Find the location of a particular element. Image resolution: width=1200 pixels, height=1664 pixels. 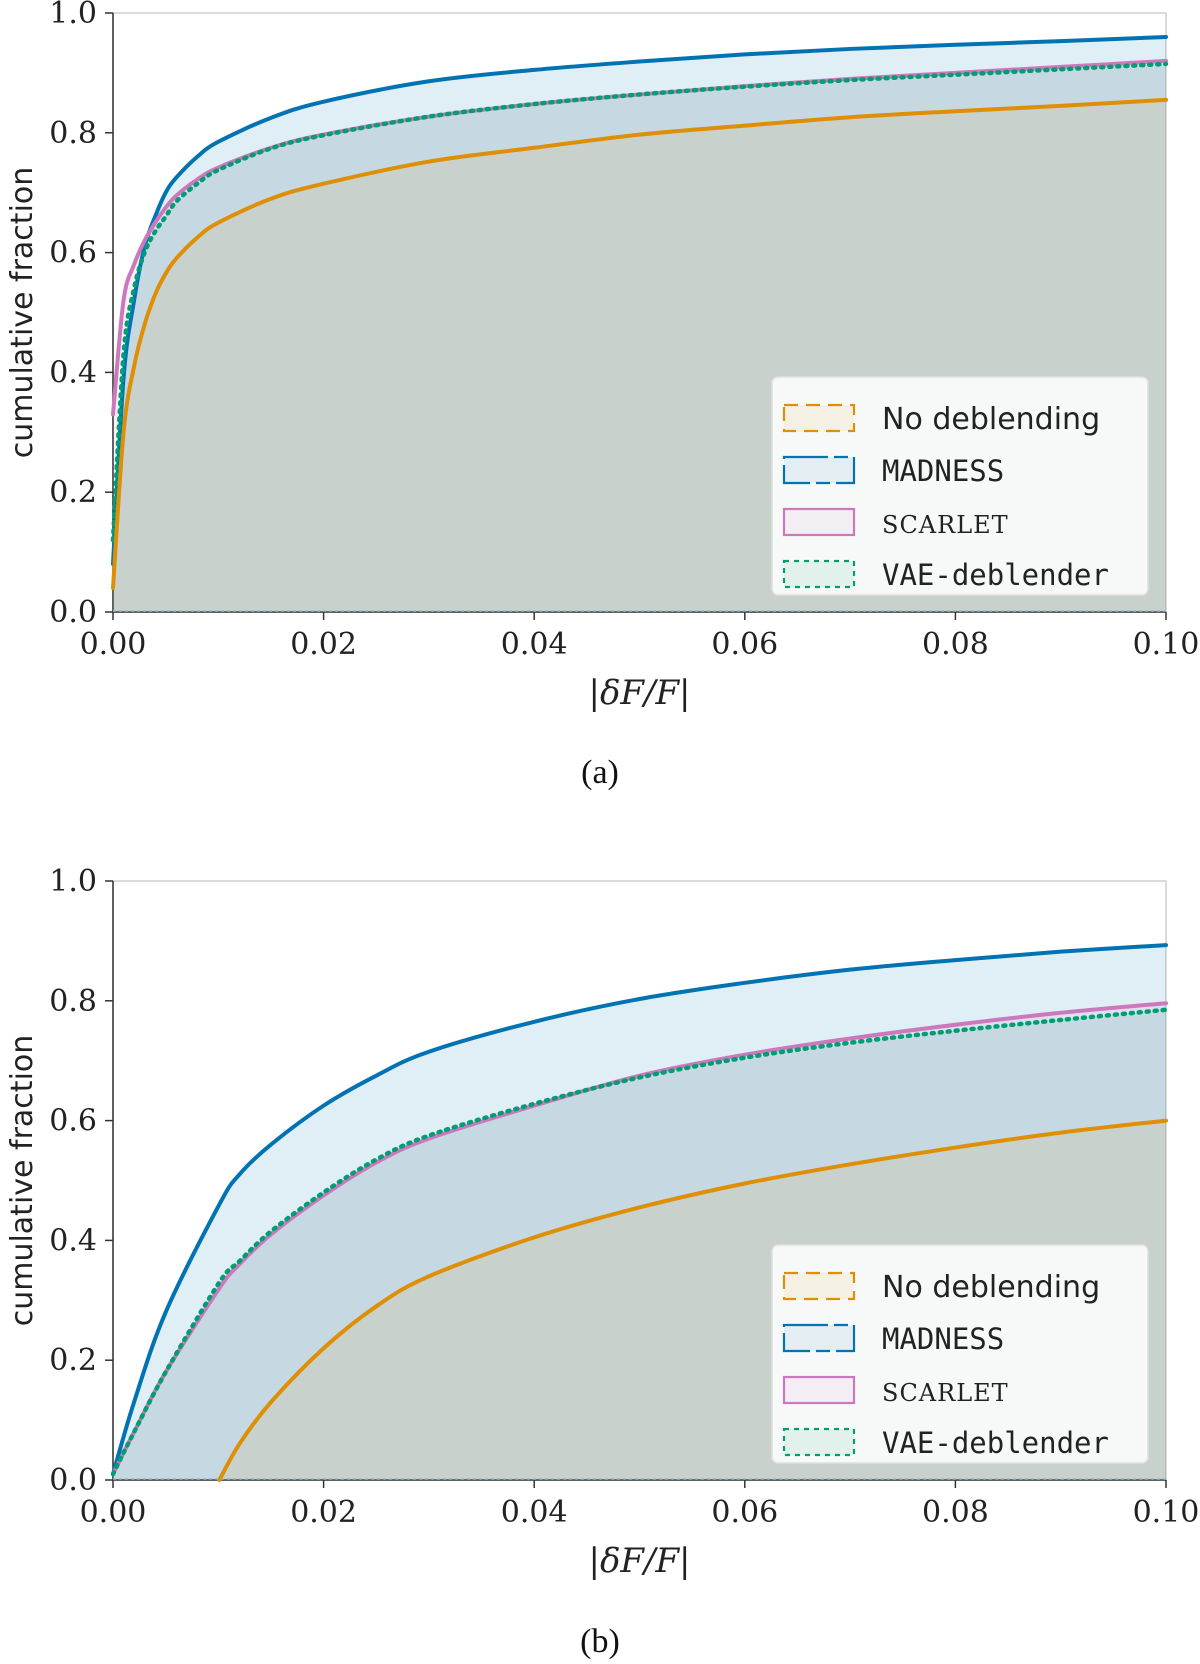

caption-b: (b) is located at coordinates (600, 1641).